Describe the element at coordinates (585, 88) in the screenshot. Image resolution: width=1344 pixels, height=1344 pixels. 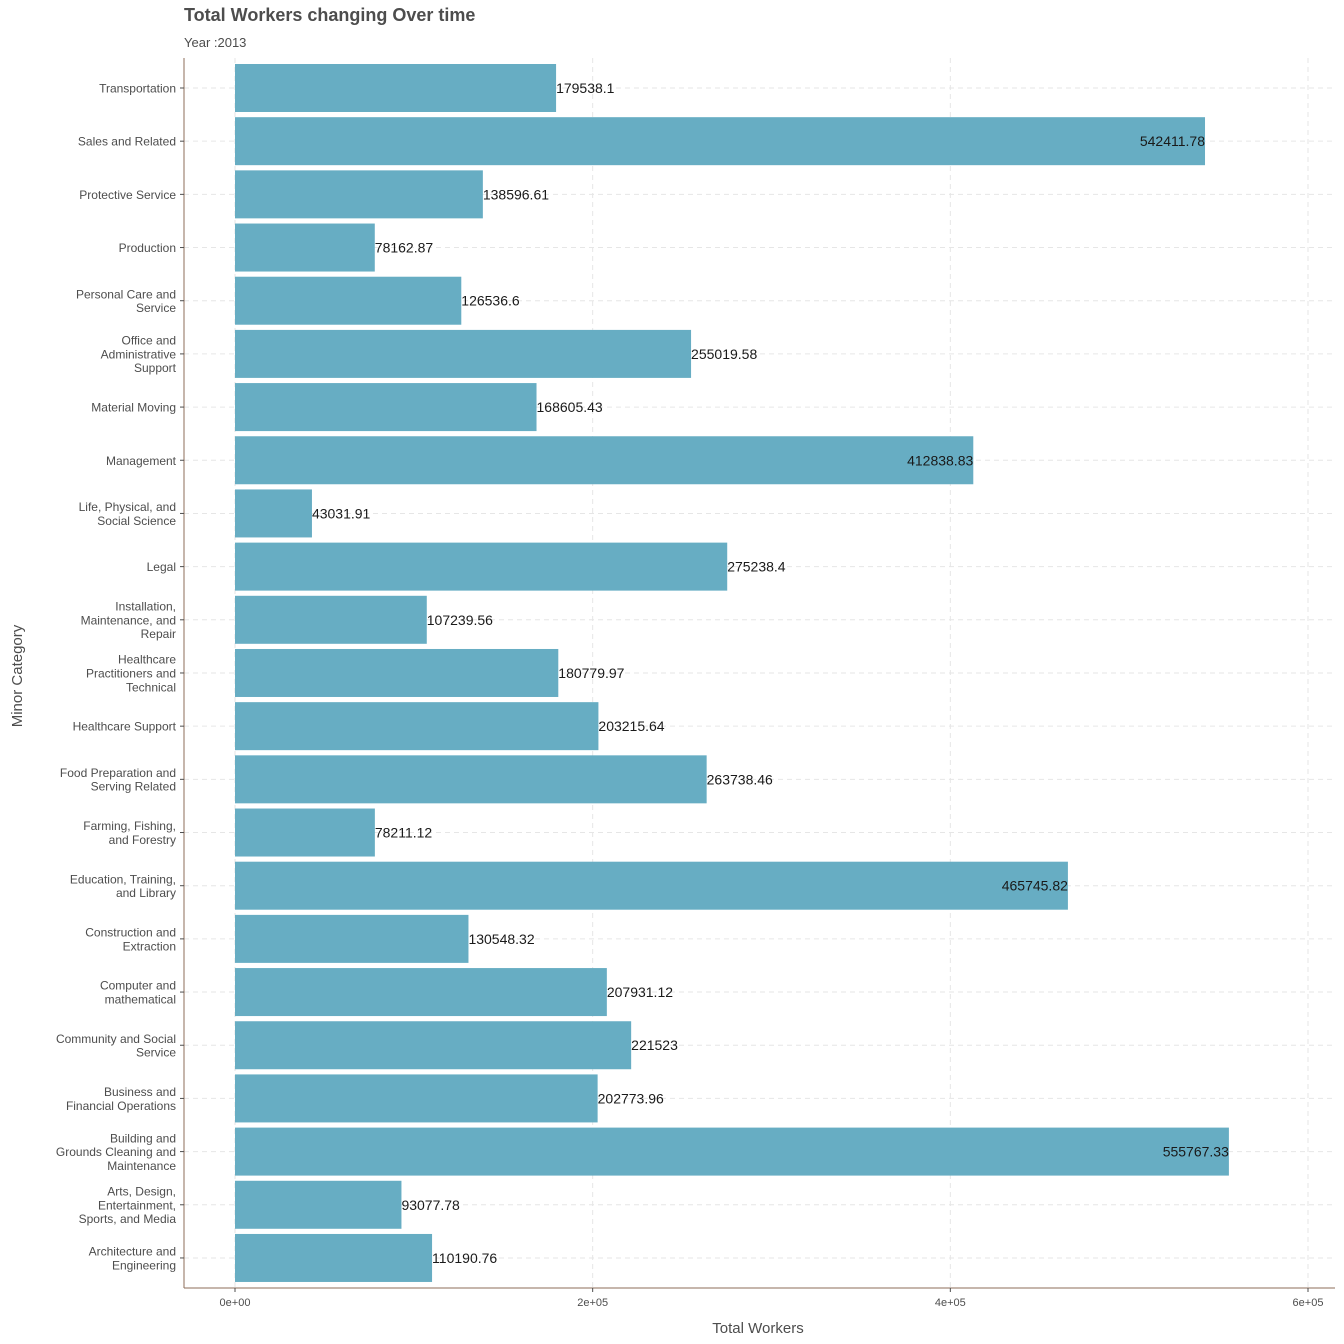
I see `data-label: 179538.1` at that location.